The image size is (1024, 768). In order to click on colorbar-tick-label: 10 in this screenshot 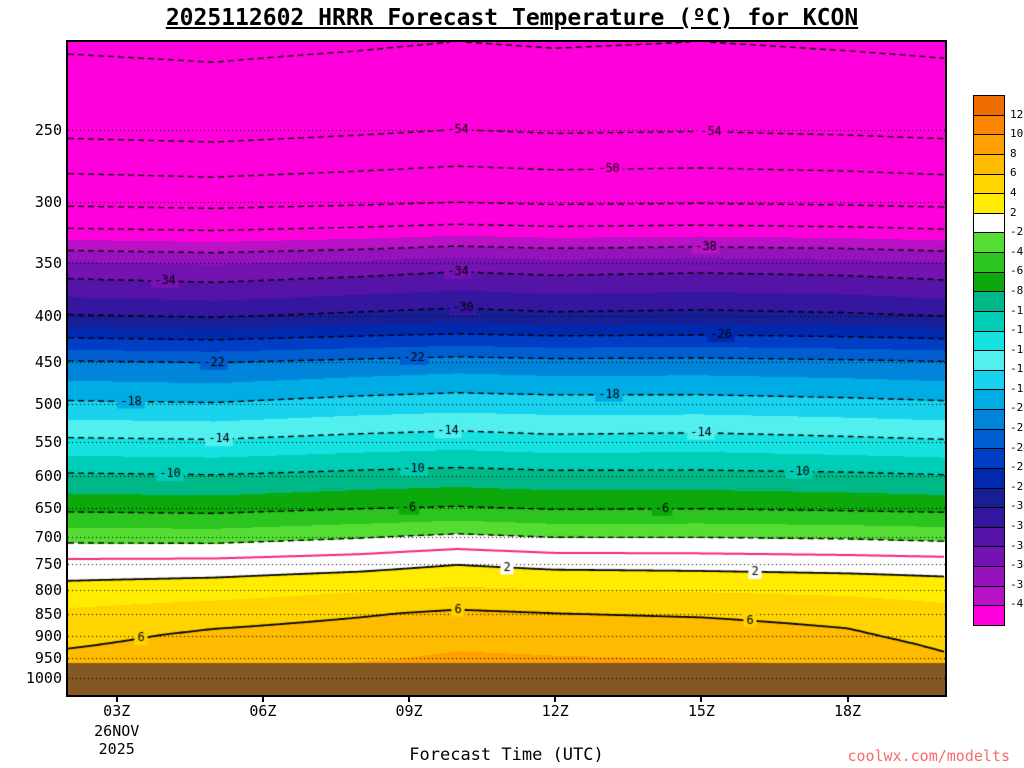, I will do `click(1017, 134)`.